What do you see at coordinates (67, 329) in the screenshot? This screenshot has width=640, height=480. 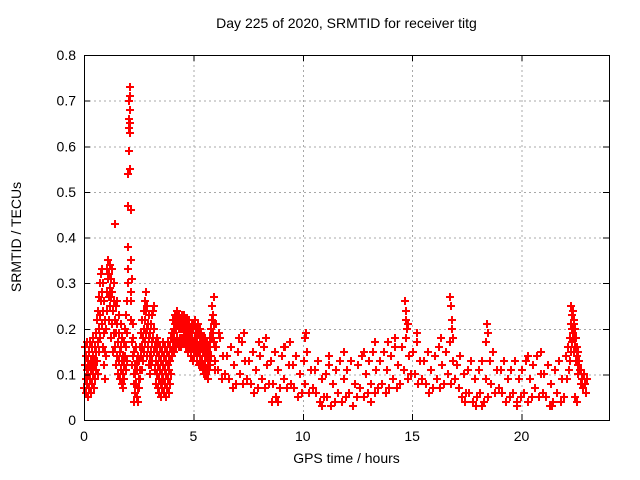 I see `y-tick-label: 0.2` at bounding box center [67, 329].